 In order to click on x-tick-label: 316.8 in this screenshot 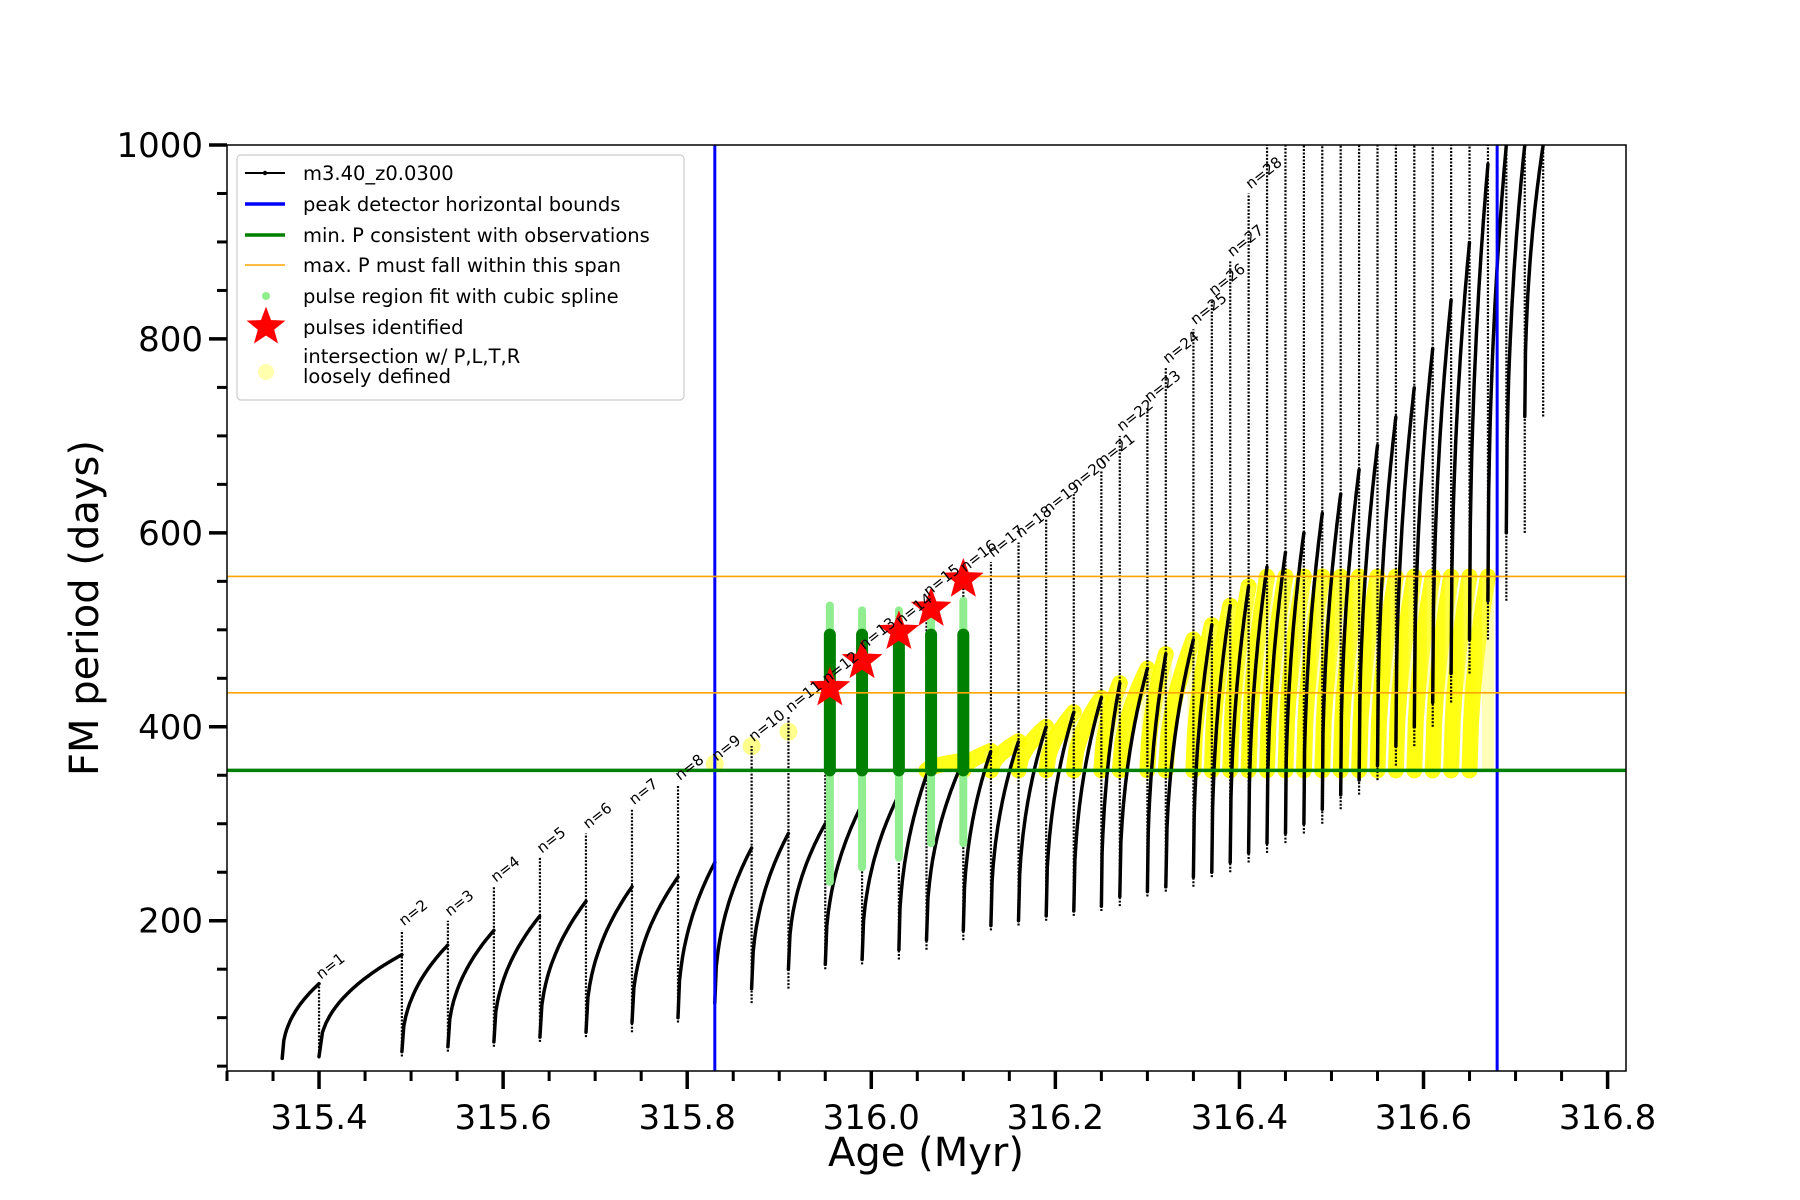, I will do `click(1607, 1118)`.